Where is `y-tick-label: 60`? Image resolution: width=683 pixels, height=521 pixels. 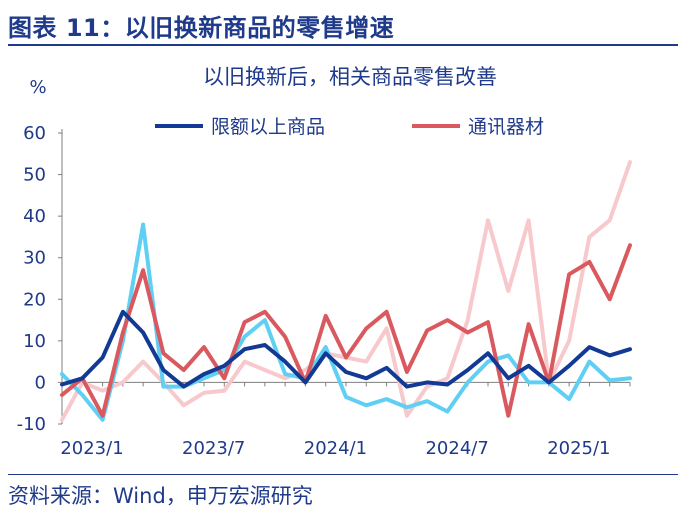
y-tick-label: 60 is located at coordinates (34, 133).